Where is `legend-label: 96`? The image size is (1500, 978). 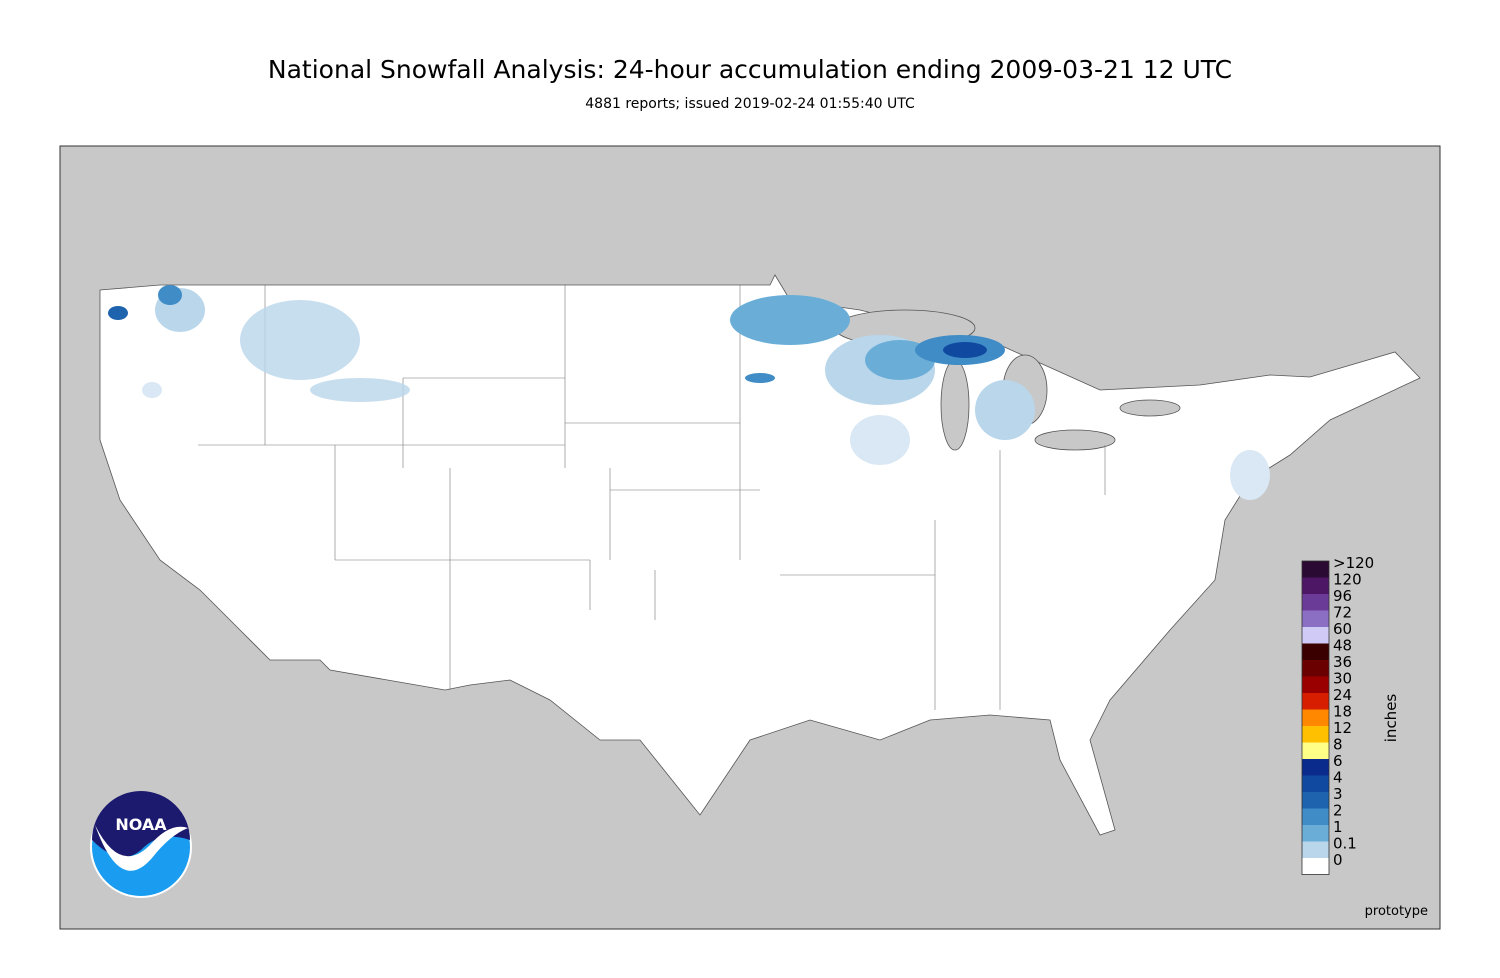 legend-label: 96 is located at coordinates (1342, 596).